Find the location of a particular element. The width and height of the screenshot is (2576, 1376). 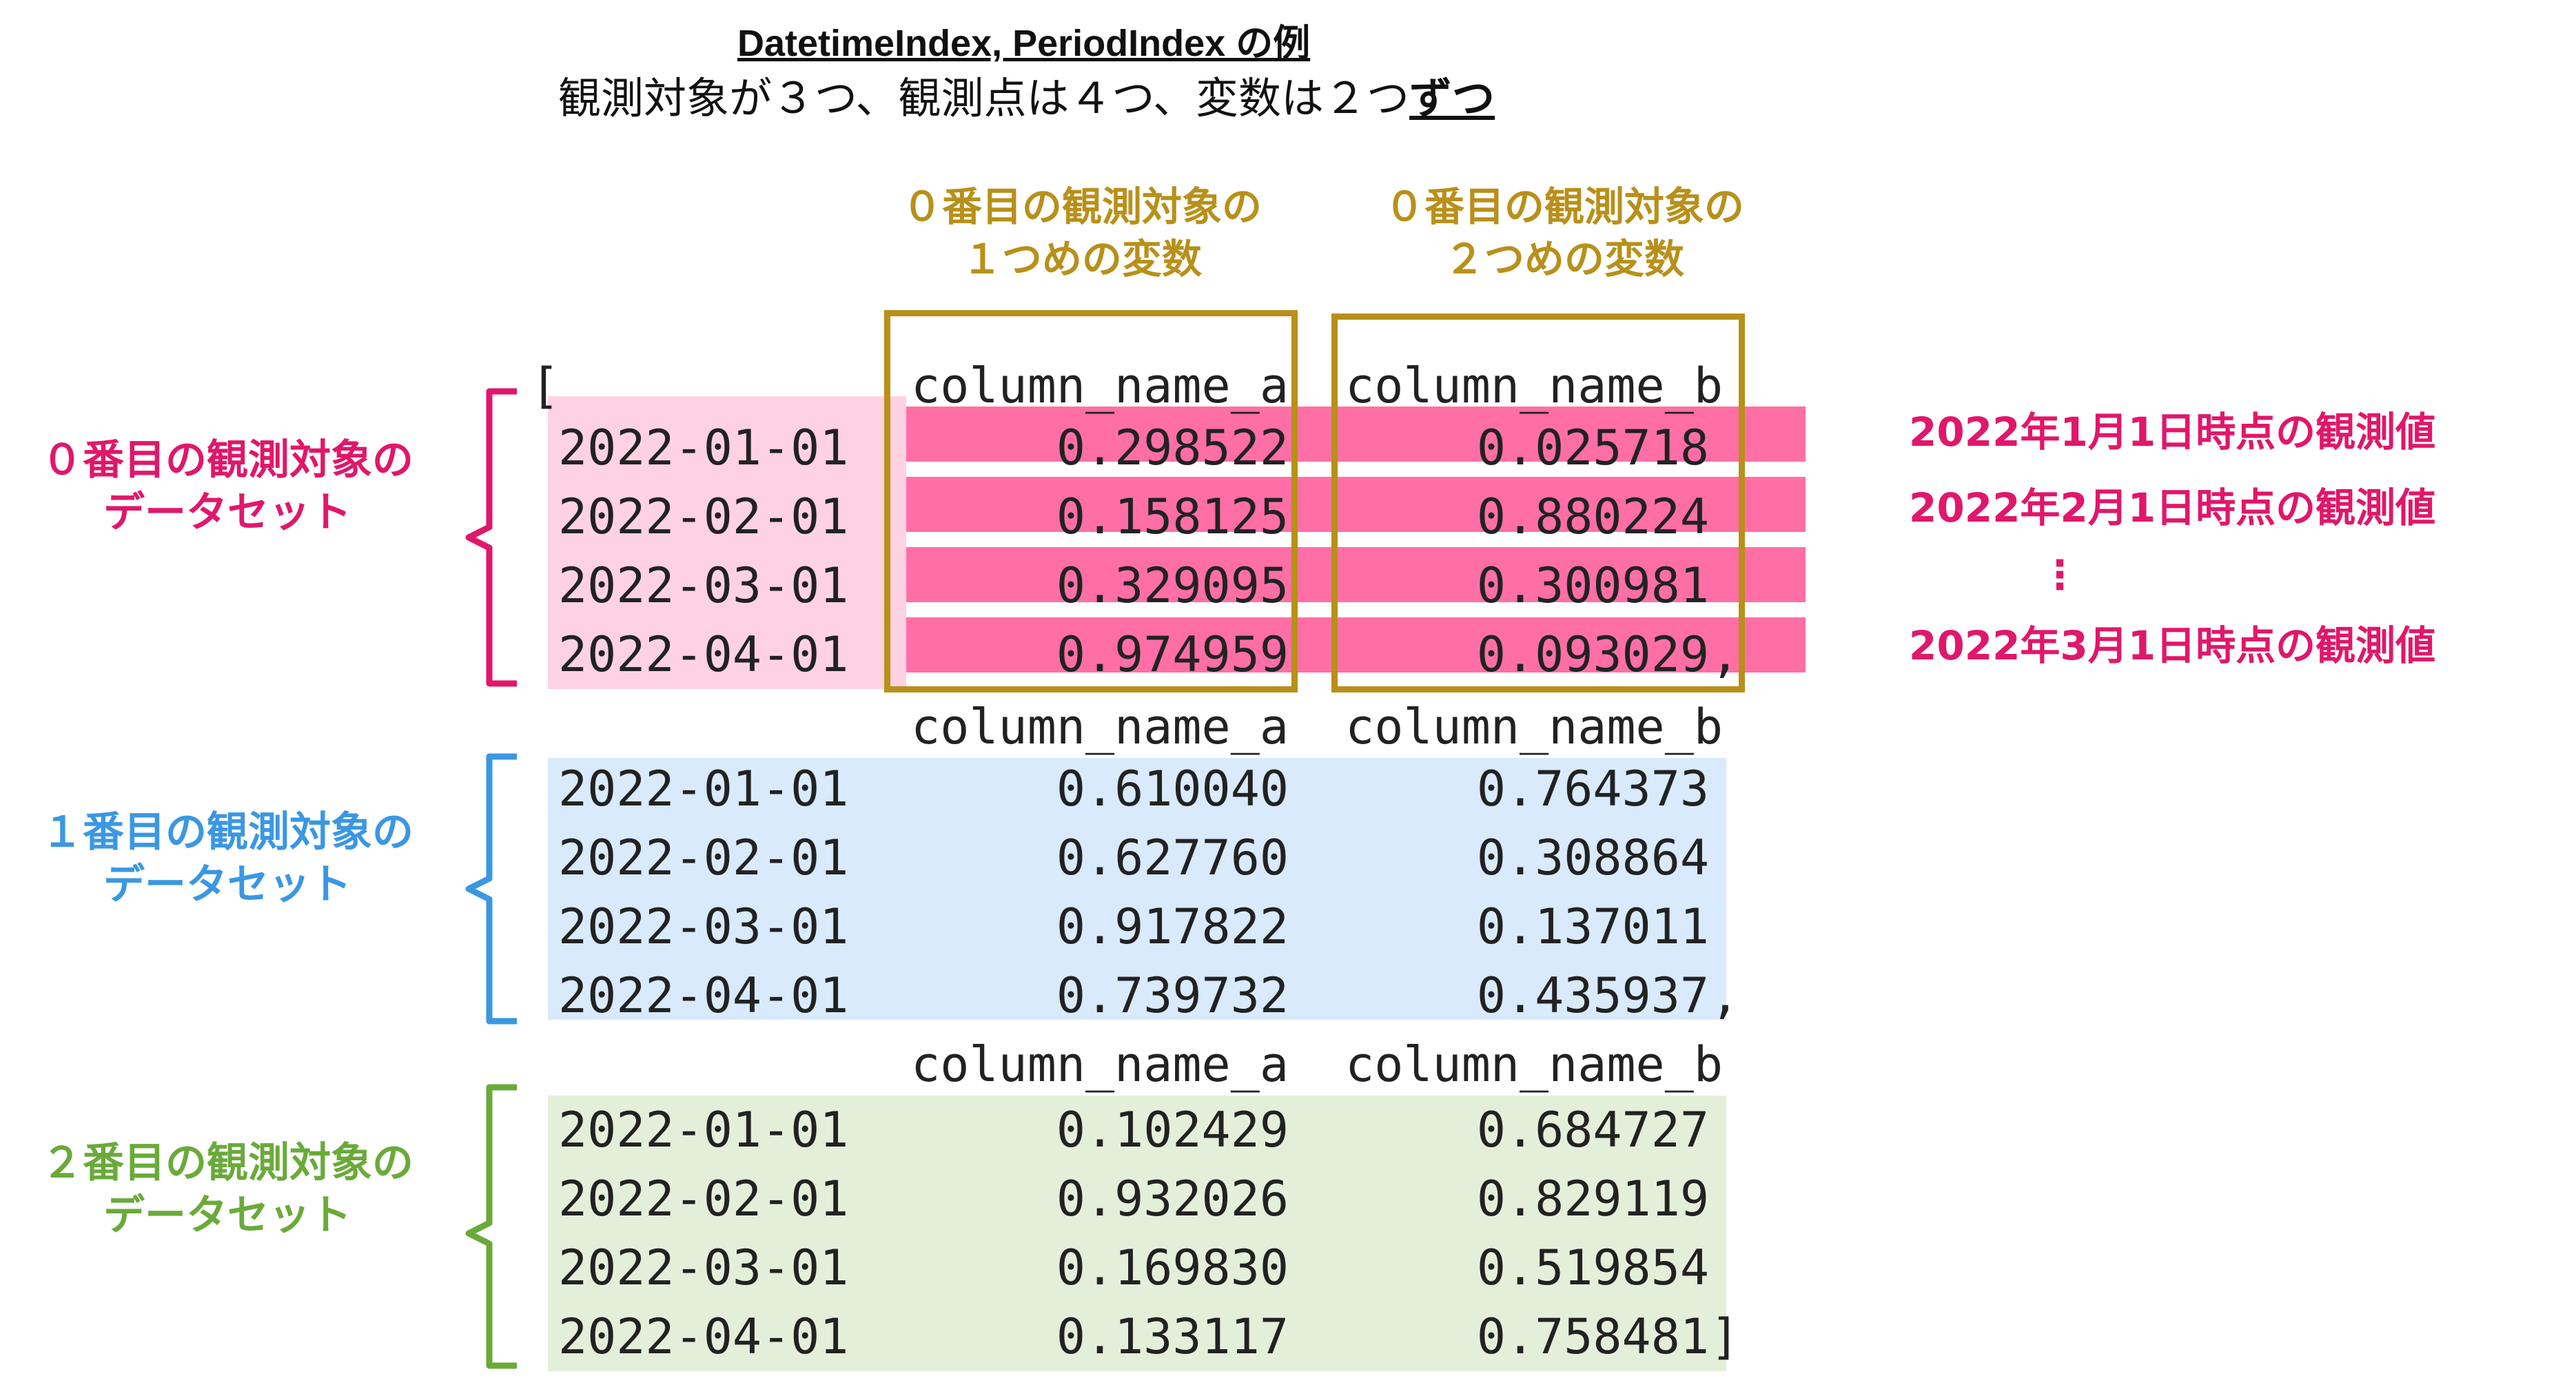

ds1-row3-a: 0.739732 is located at coordinates (1172, 995).